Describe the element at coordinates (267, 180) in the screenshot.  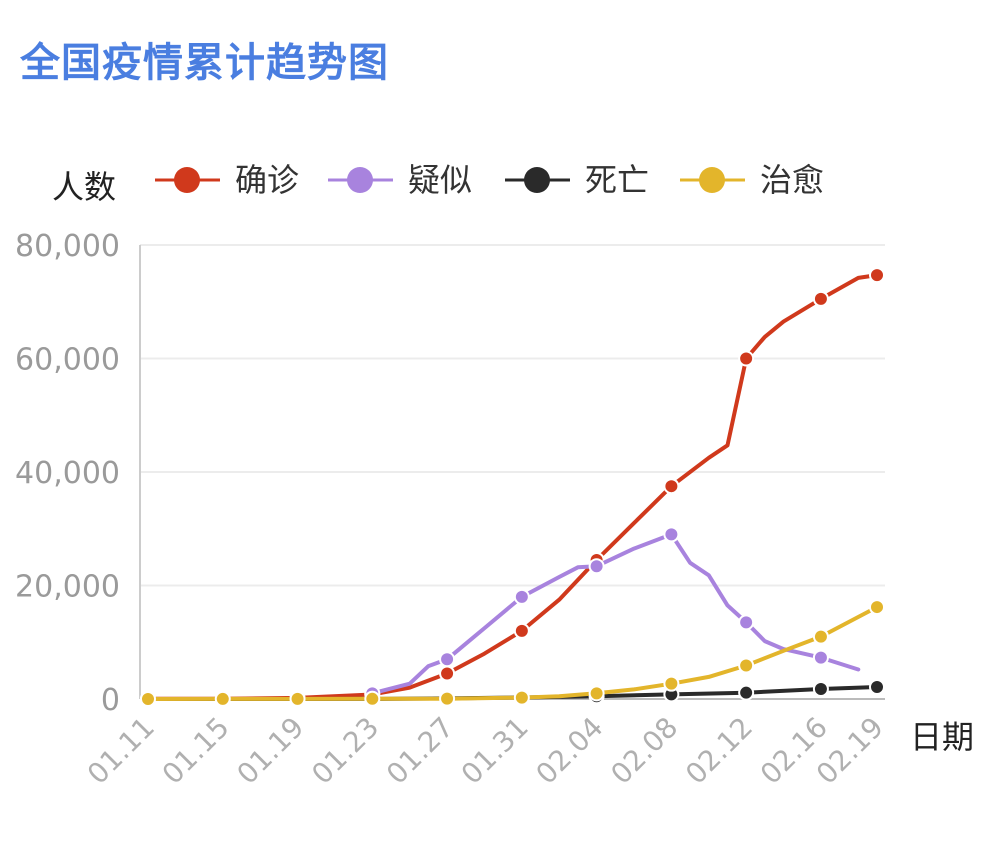
I see `legend-label: 确诊` at that location.